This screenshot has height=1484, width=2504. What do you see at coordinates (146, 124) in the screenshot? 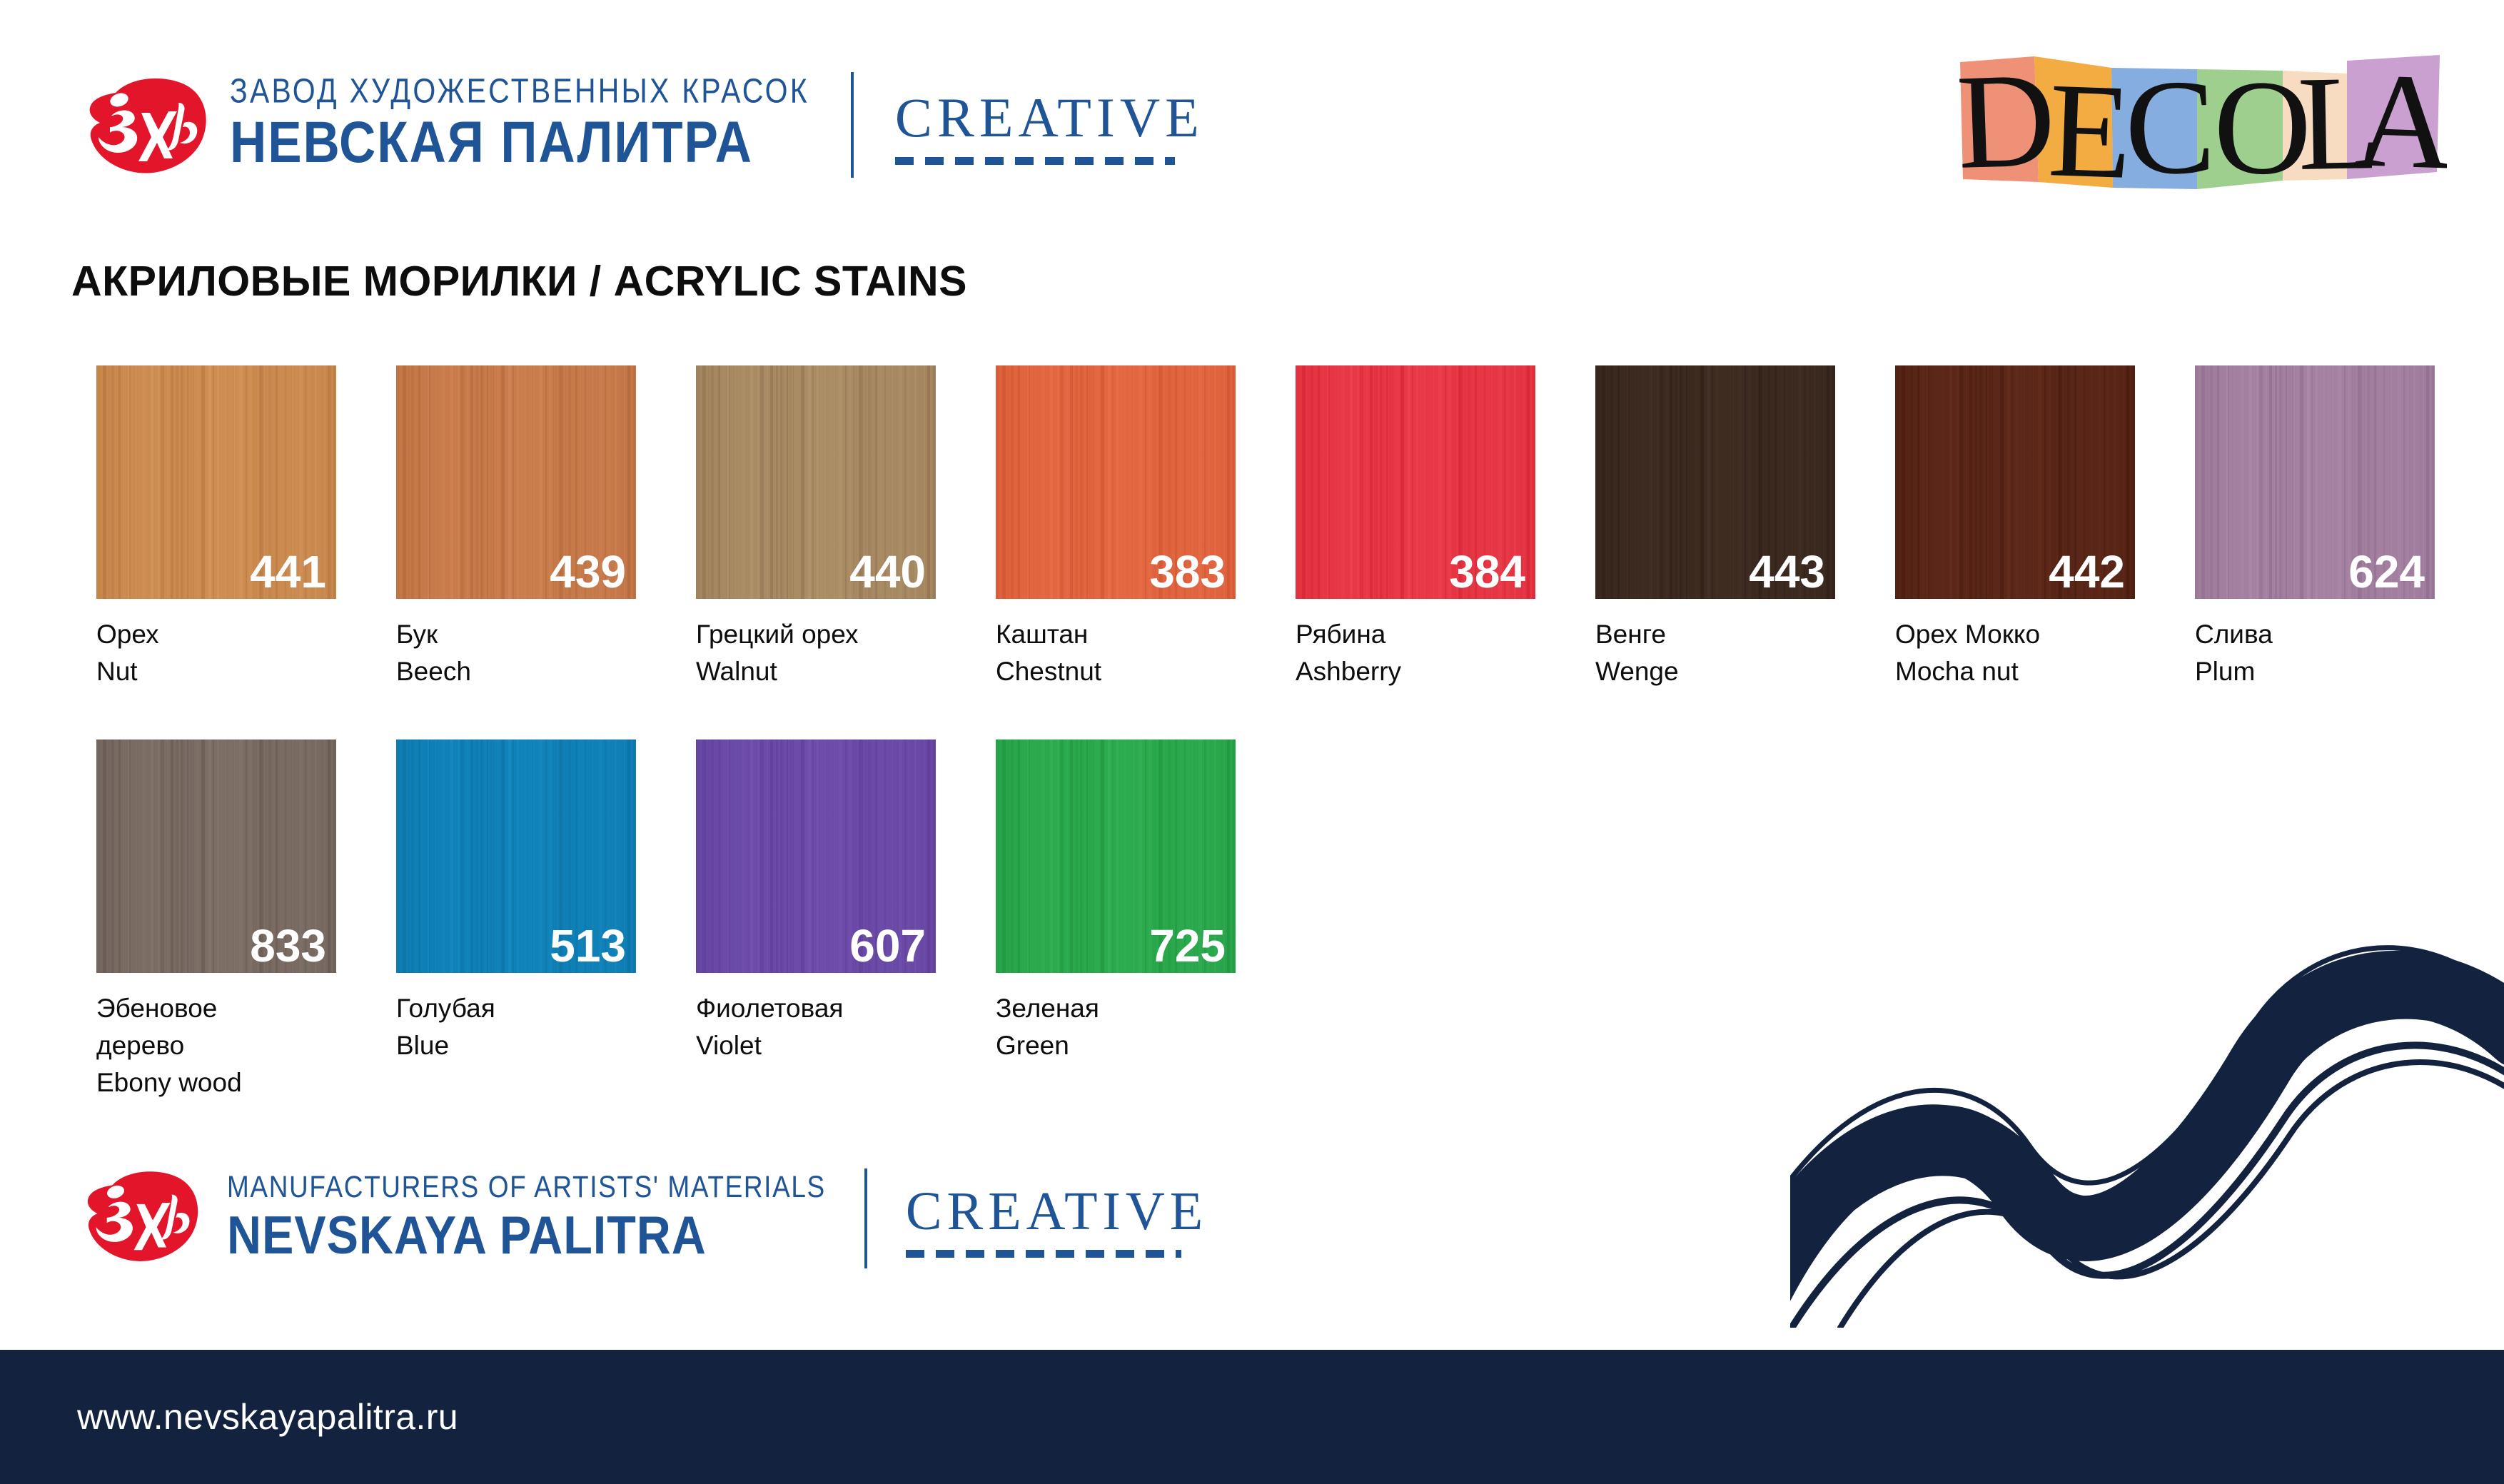
I see `zhk-logo-icon` at bounding box center [146, 124].